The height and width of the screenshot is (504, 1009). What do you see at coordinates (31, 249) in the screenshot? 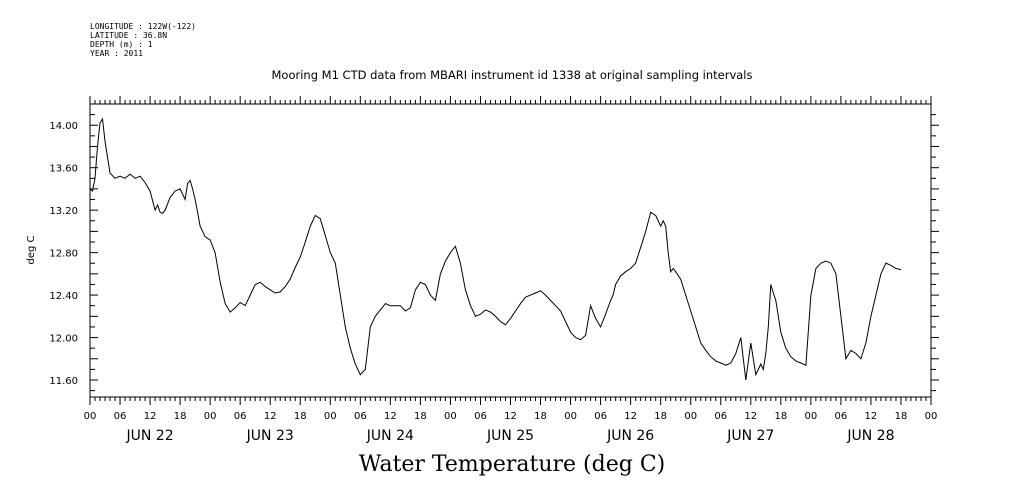
I see `y-axis-label: deg C` at bounding box center [31, 249].